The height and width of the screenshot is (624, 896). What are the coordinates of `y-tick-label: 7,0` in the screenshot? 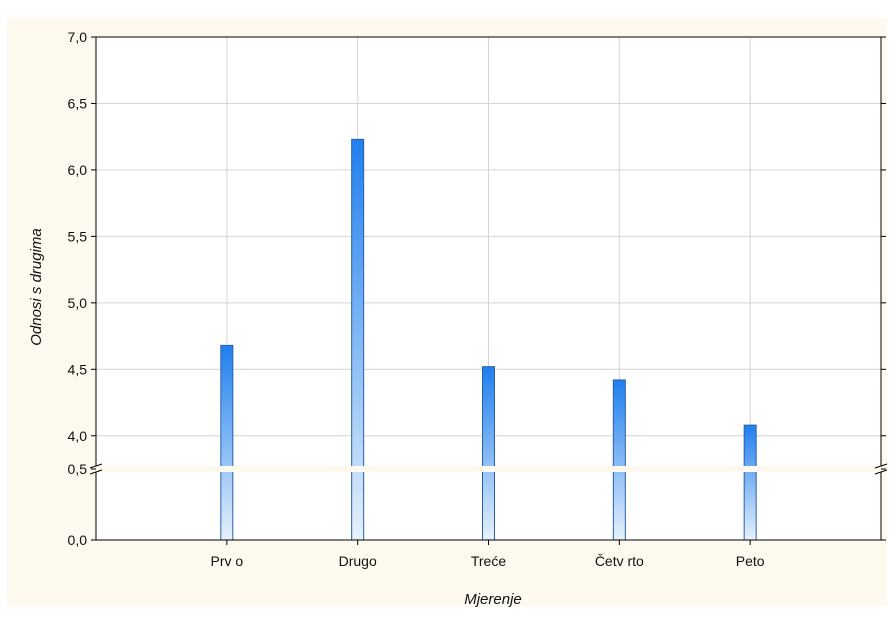 It's located at (78, 37).